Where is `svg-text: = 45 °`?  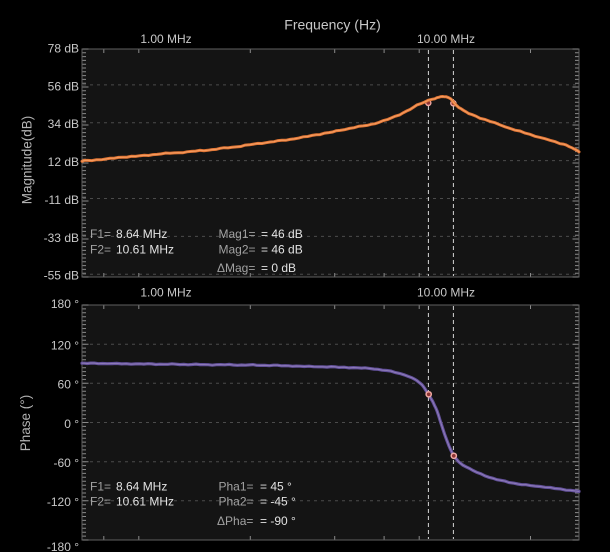
svg-text: = 45 ° is located at coordinates (276, 486).